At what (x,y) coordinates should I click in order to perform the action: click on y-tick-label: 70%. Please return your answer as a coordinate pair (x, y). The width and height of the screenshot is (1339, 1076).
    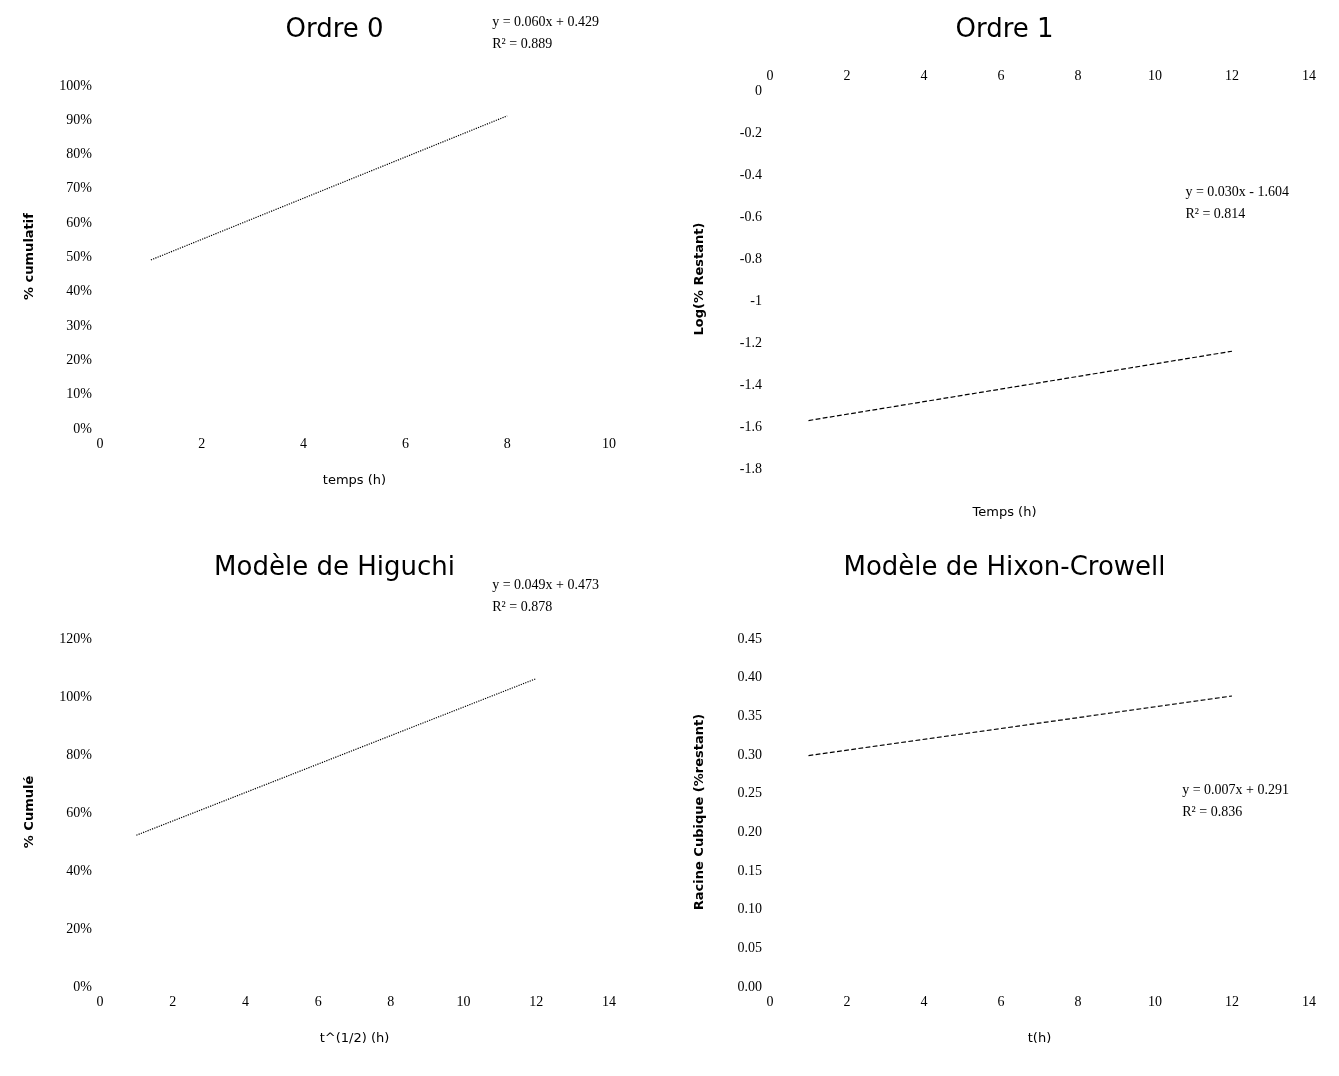
    Looking at the image, I should click on (79, 188).